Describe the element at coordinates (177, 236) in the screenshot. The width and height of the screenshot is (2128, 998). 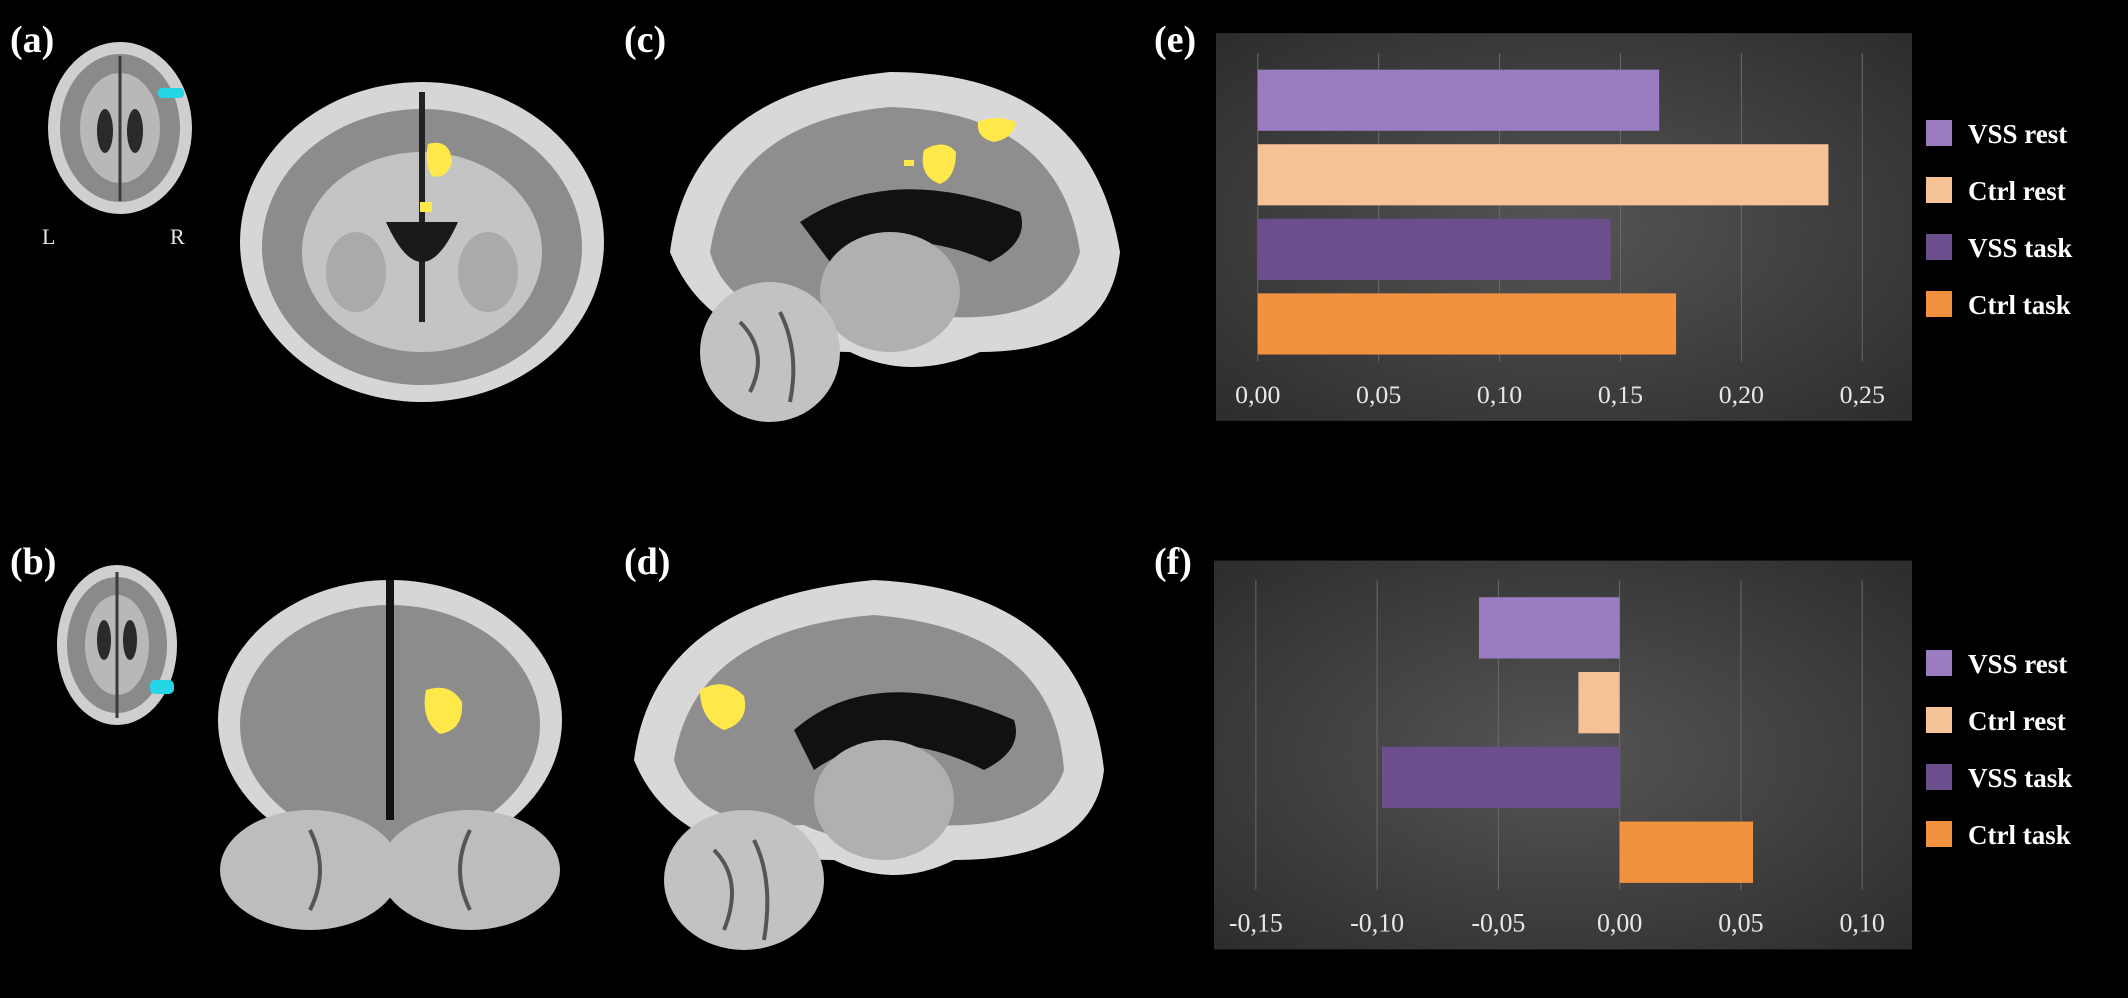
I see `orientation-right-label: R` at that location.